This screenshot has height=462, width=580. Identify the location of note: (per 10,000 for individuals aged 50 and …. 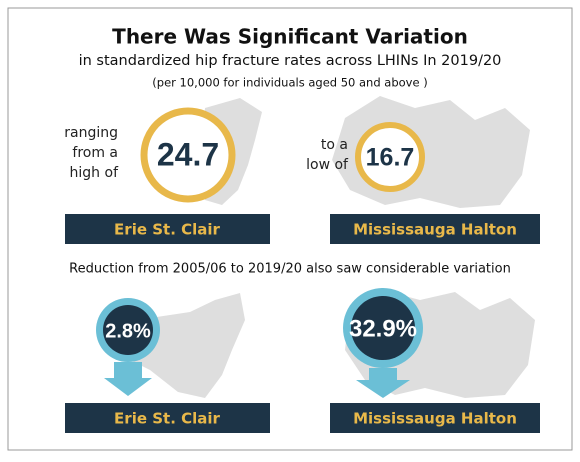
(289, 83).